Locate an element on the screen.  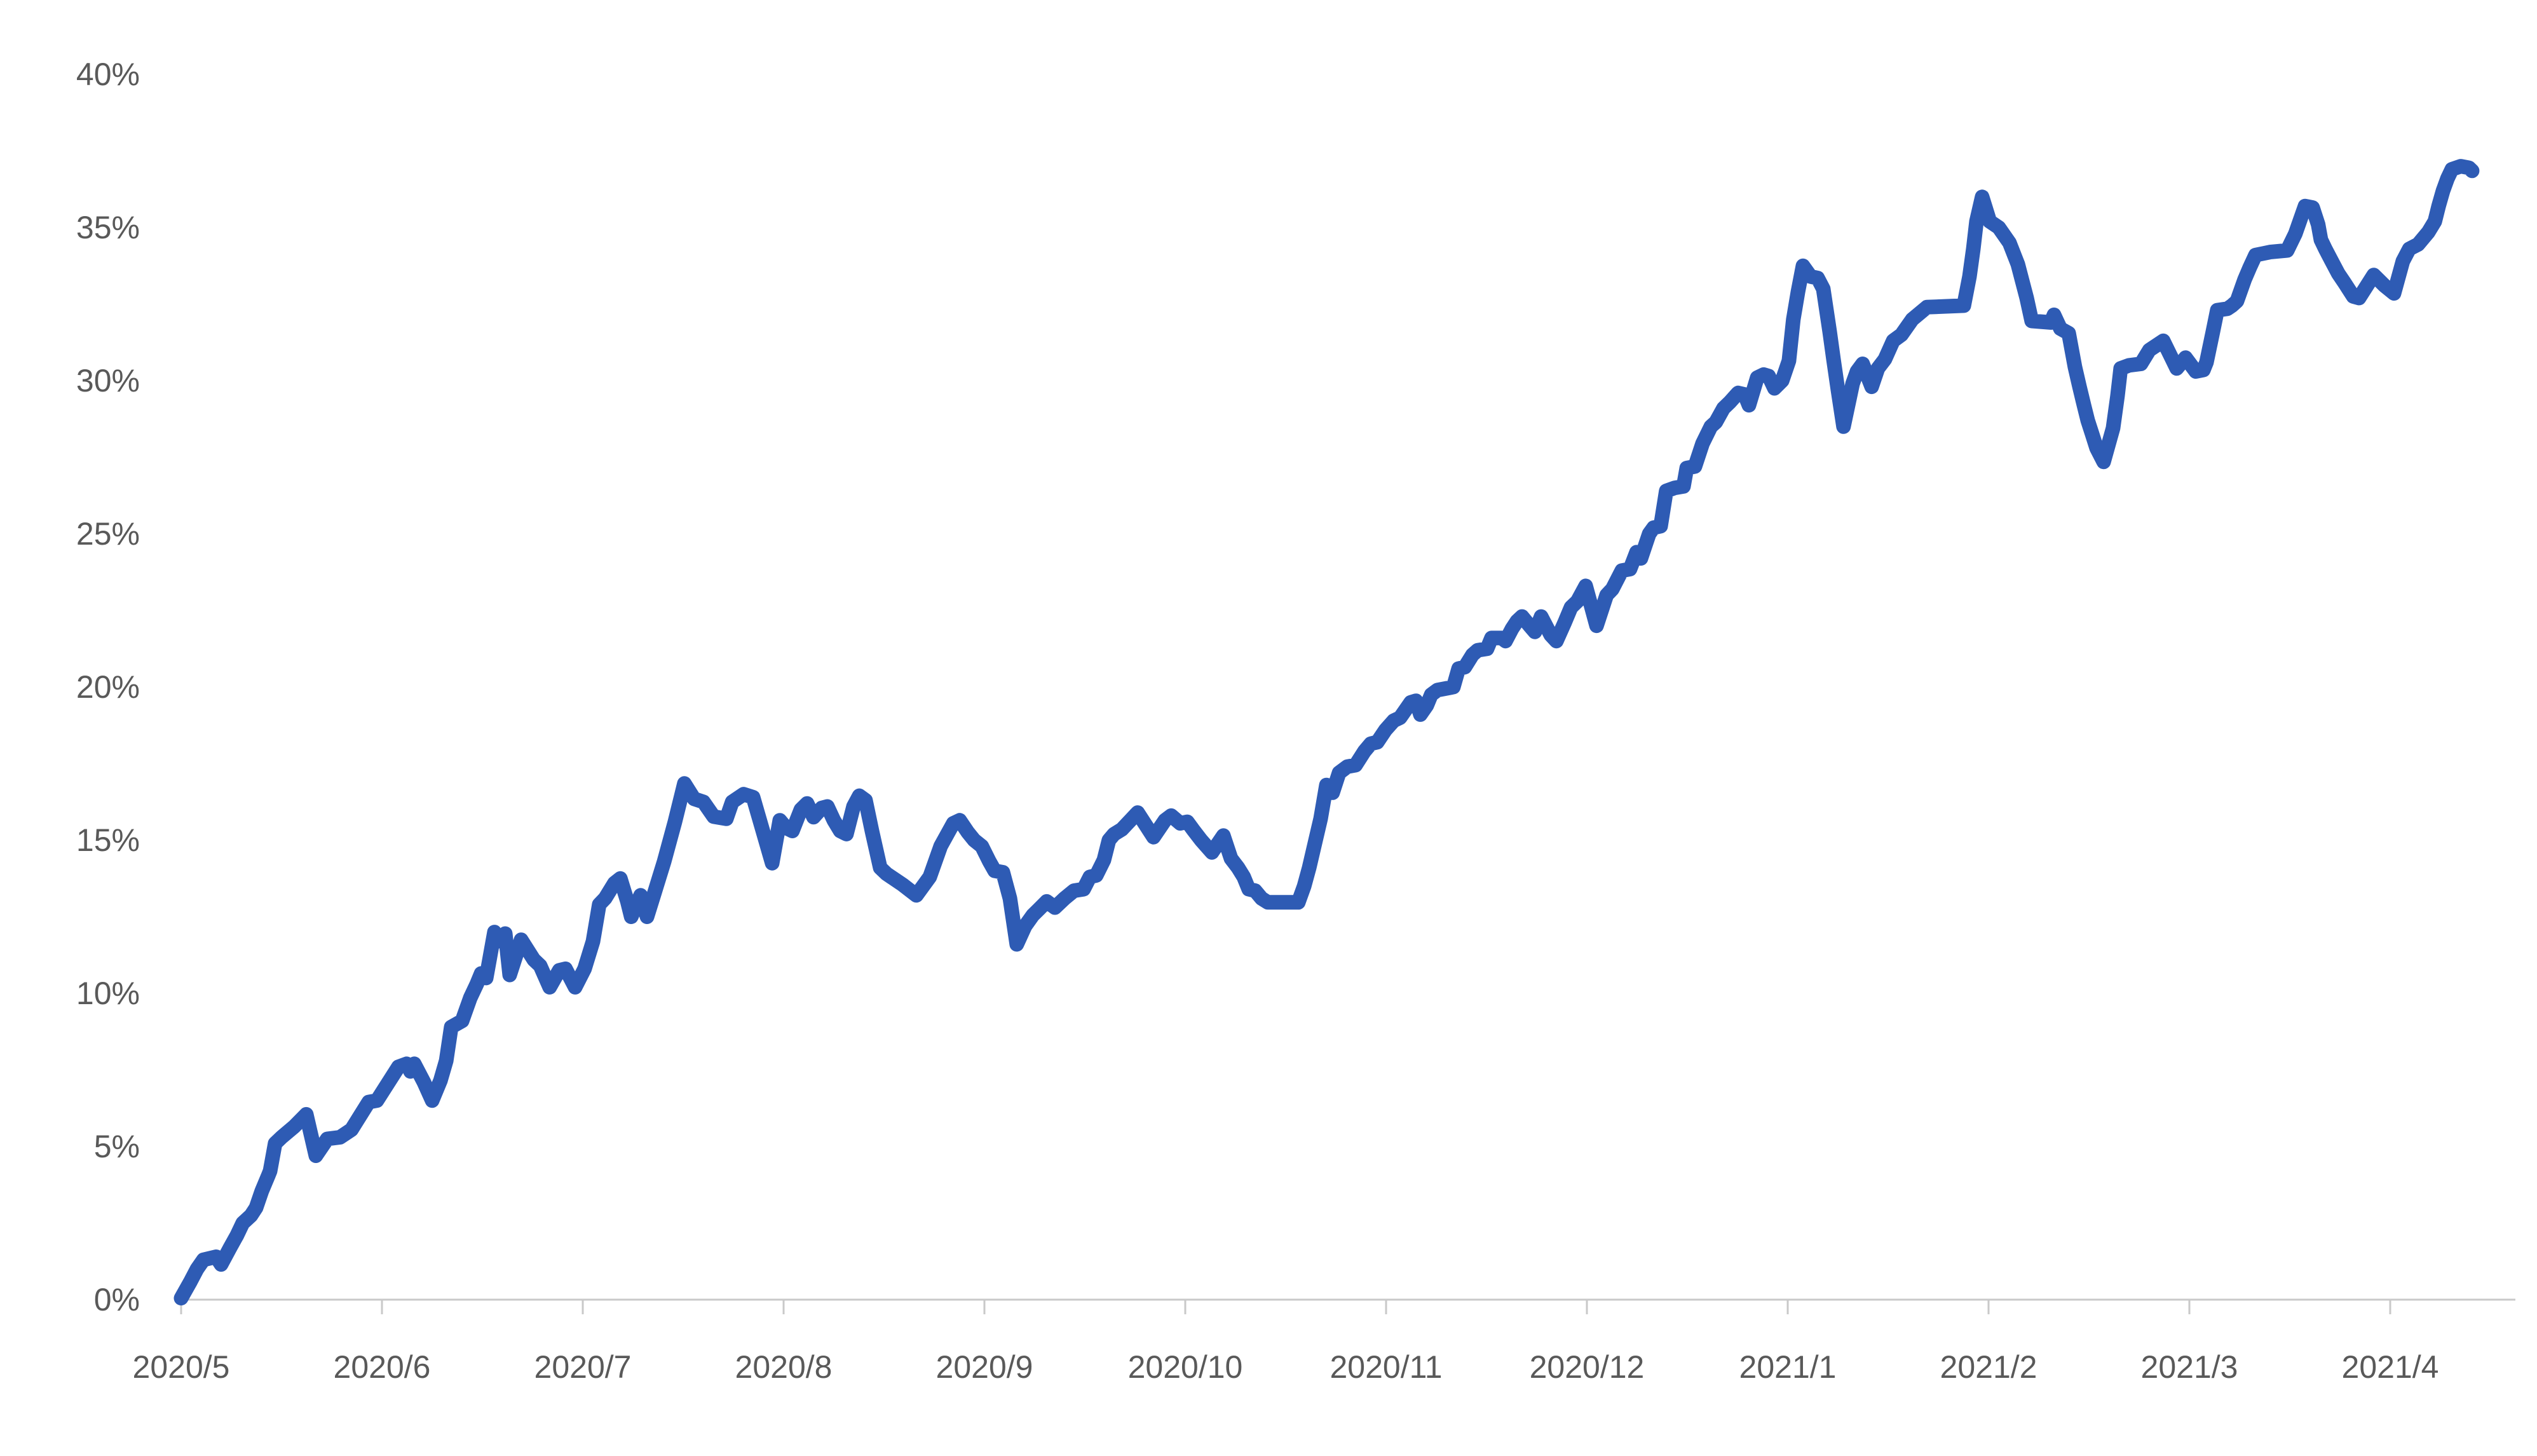
x-axis-label: 2020/6 is located at coordinates (383, 1367).